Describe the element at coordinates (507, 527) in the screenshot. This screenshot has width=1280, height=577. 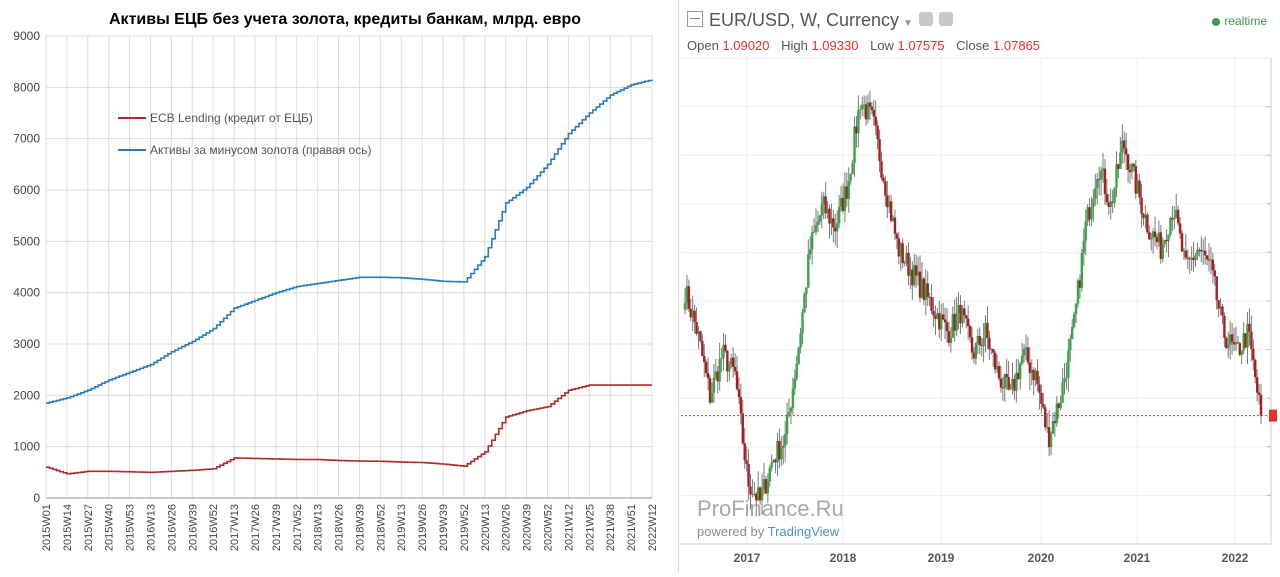
I see `x-tick-label: 2020W26` at that location.